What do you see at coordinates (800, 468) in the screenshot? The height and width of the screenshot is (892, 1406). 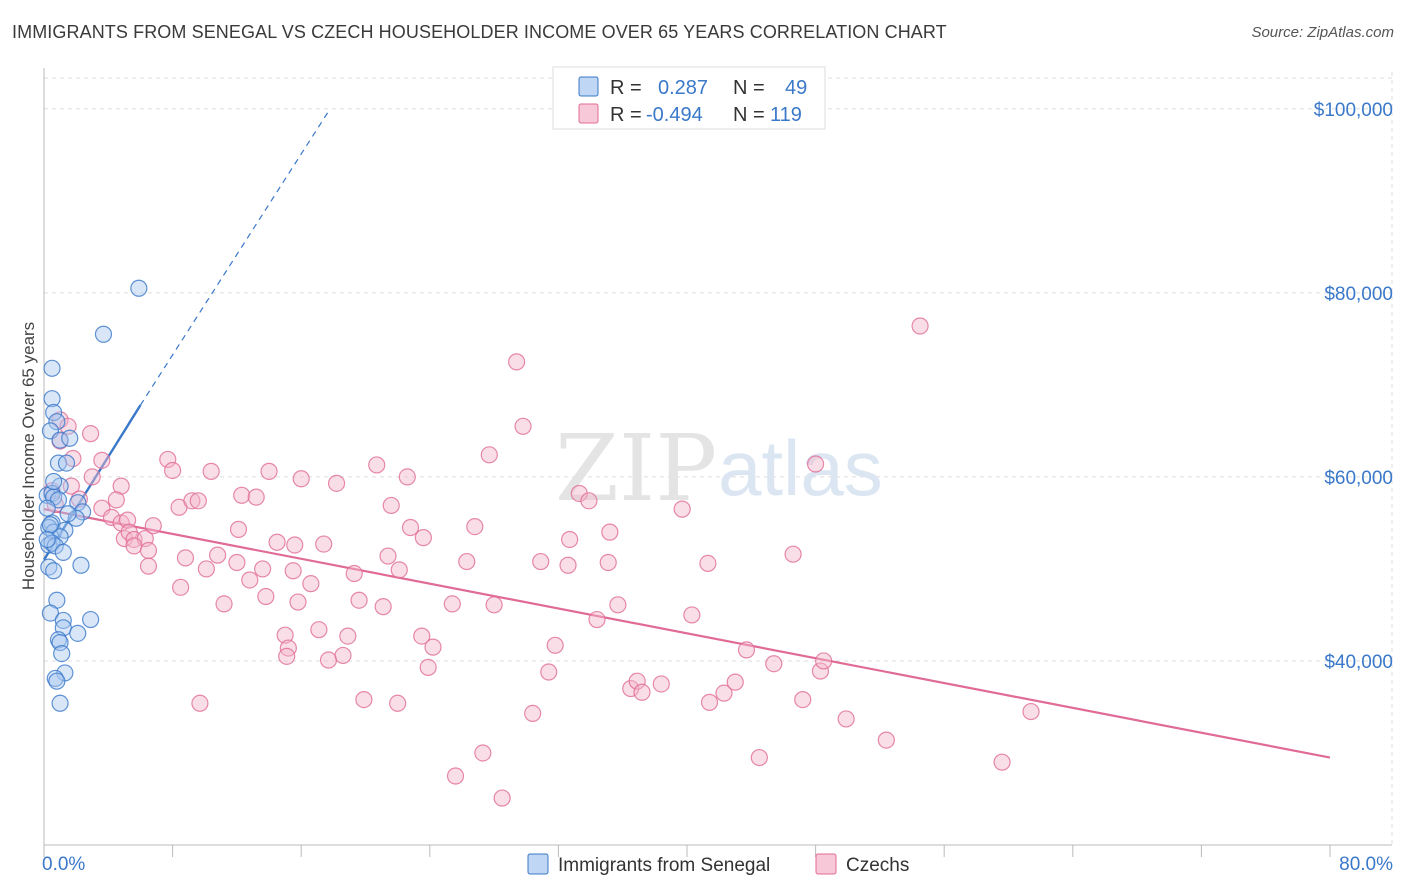 I see `watermark-atlas: atlas` at bounding box center [800, 468].